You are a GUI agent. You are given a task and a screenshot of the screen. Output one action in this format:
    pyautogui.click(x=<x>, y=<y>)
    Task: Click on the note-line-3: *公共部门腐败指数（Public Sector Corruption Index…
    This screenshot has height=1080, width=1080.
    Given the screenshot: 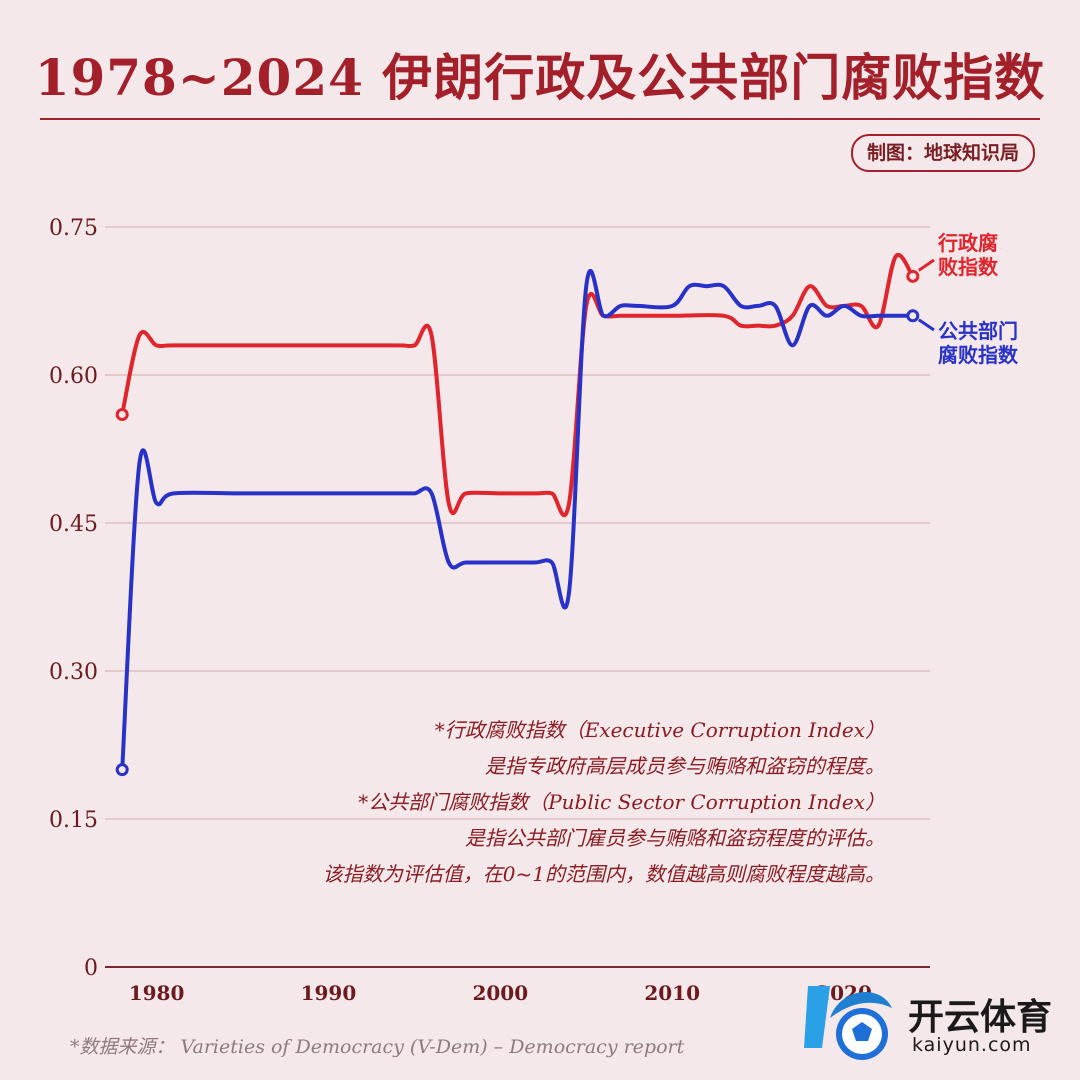 What is the action you would take?
    pyautogui.click(x=621, y=802)
    